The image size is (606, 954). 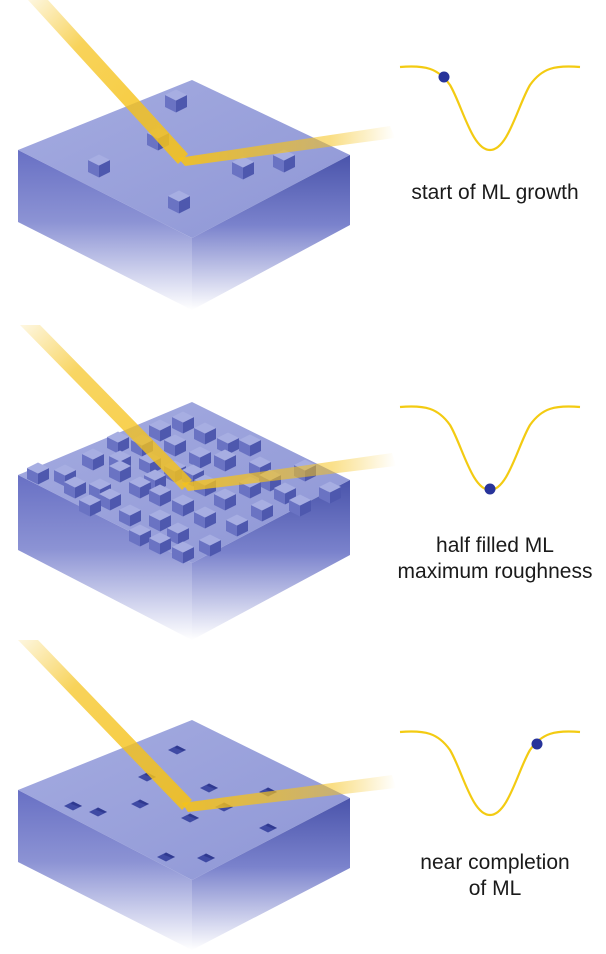 What do you see at coordinates (495, 545) in the screenshot?
I see `caption-line: half filled ML` at bounding box center [495, 545].